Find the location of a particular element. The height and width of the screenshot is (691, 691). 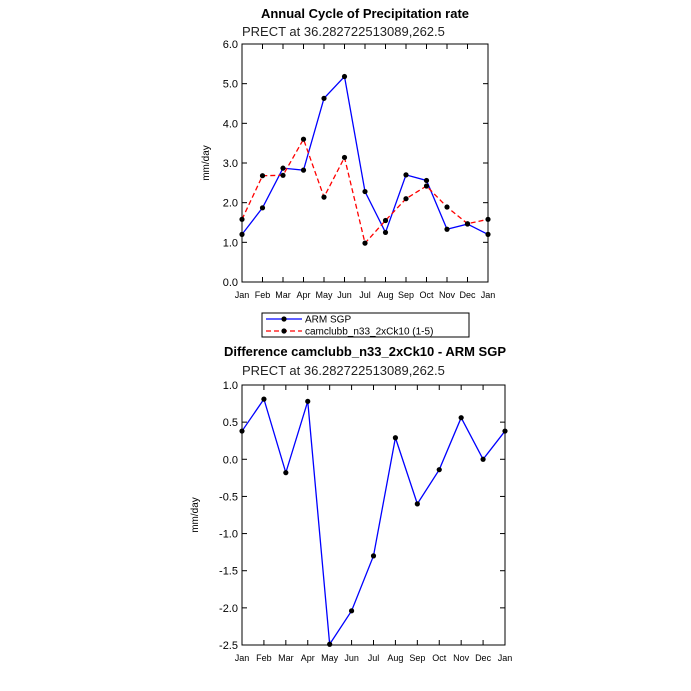

y-axis: 0.0 1.0 2.0 3.0 4.0 5.0 6.0 is located at coordinates (355, 164).